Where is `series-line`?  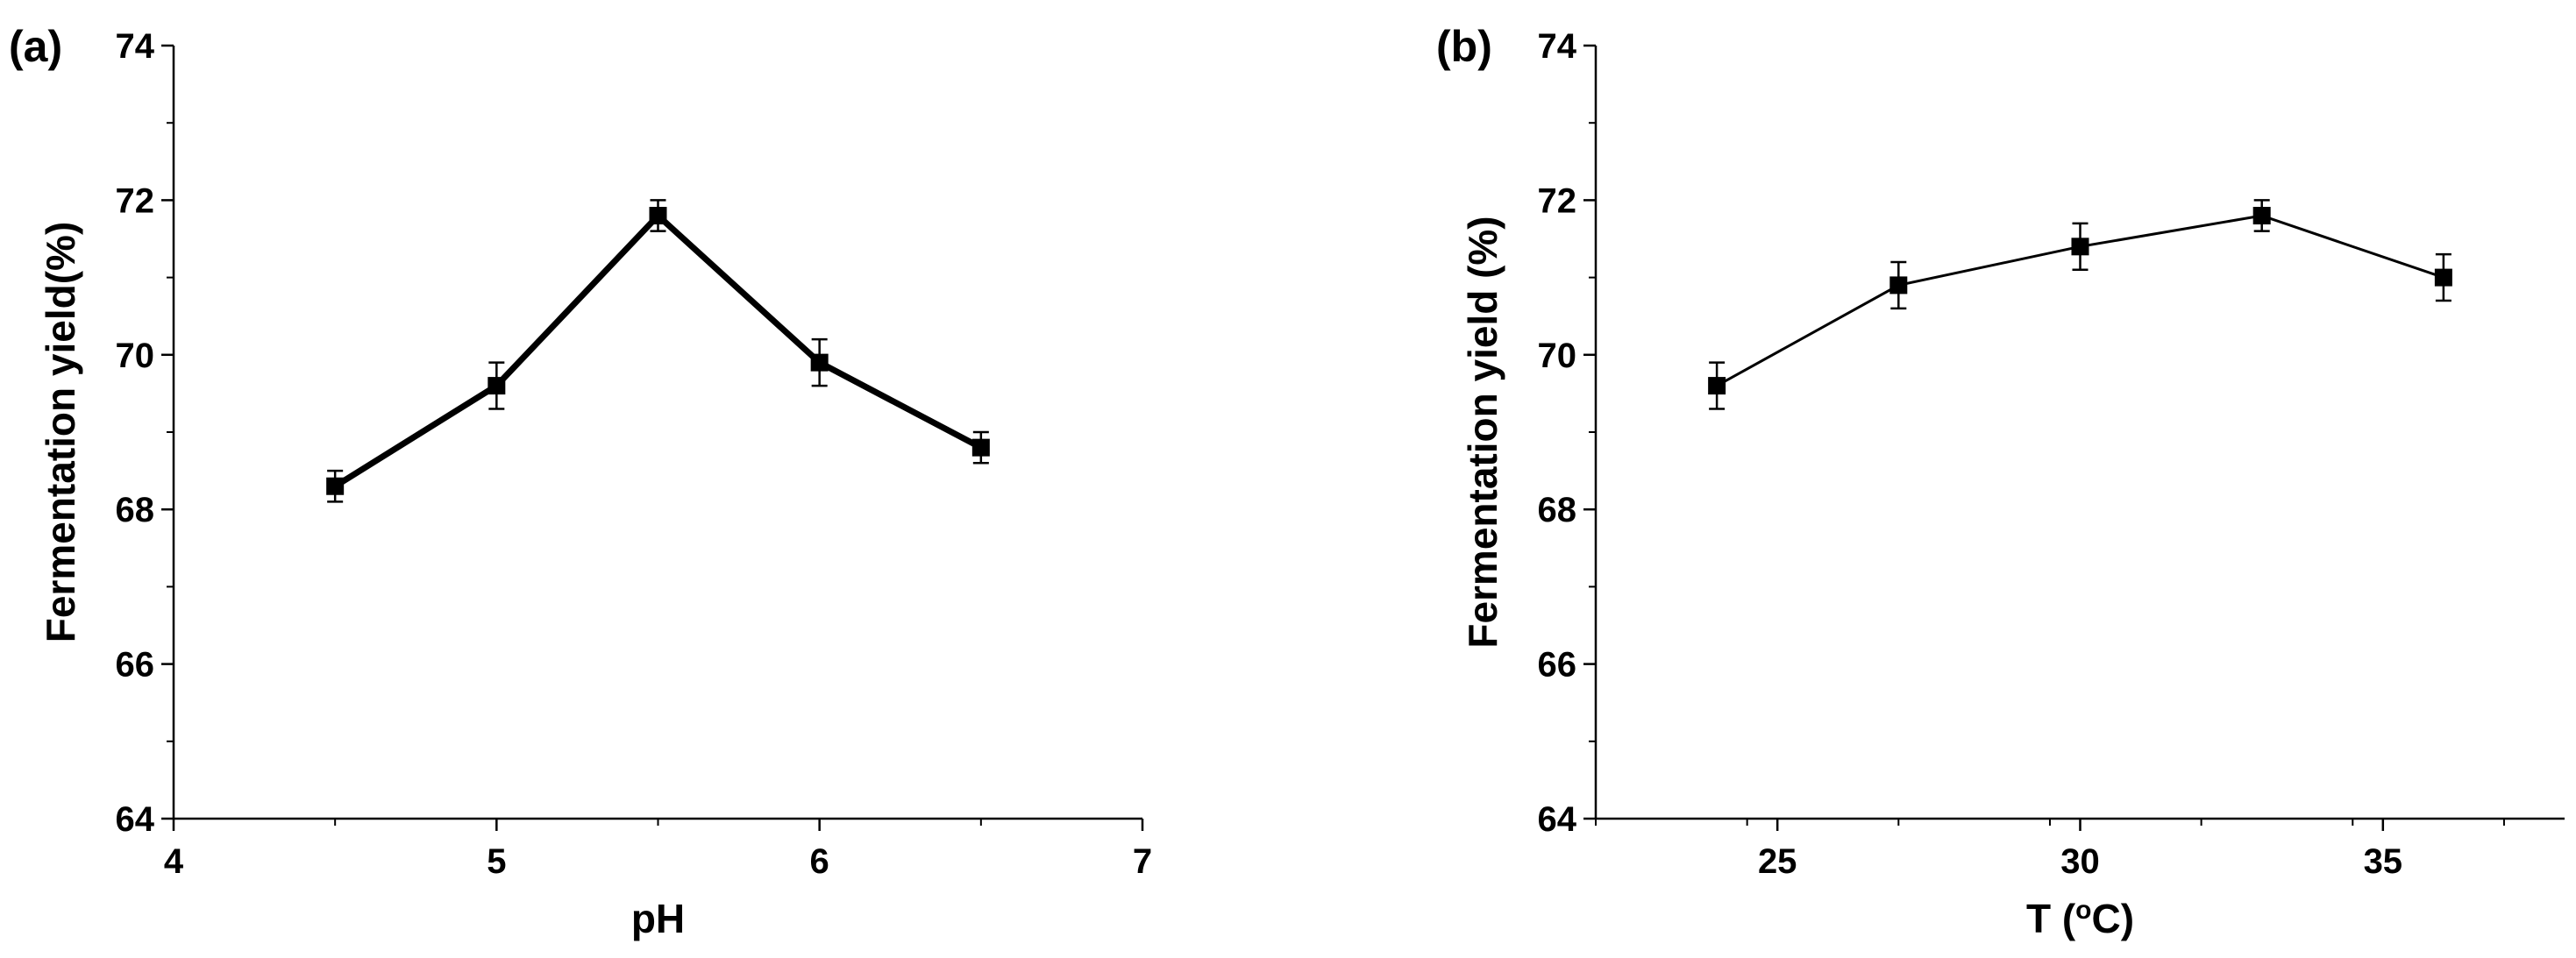 series-line is located at coordinates (658, 350).